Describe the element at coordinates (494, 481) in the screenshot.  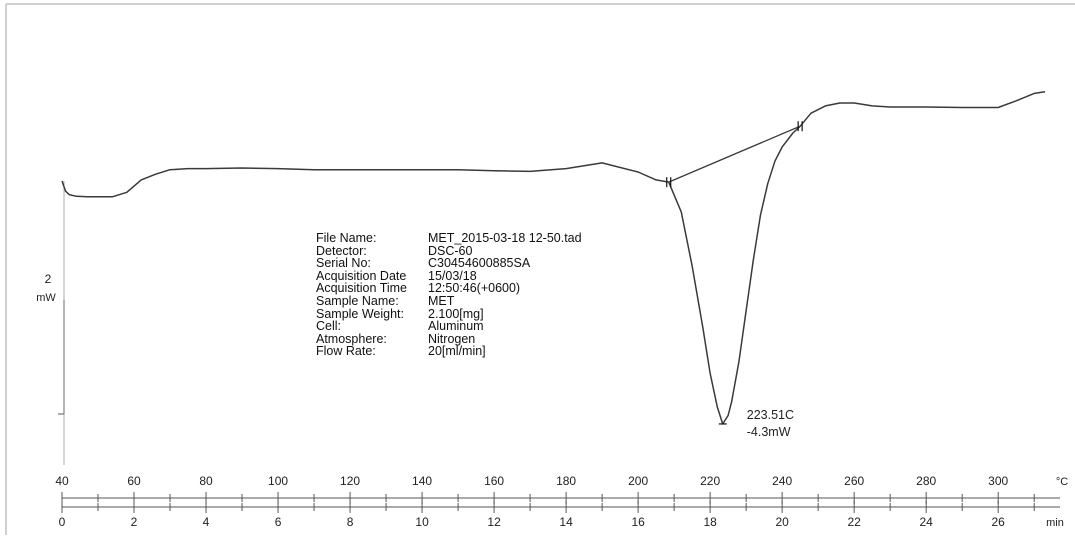
I see `temperature-tick-label: 160` at that location.